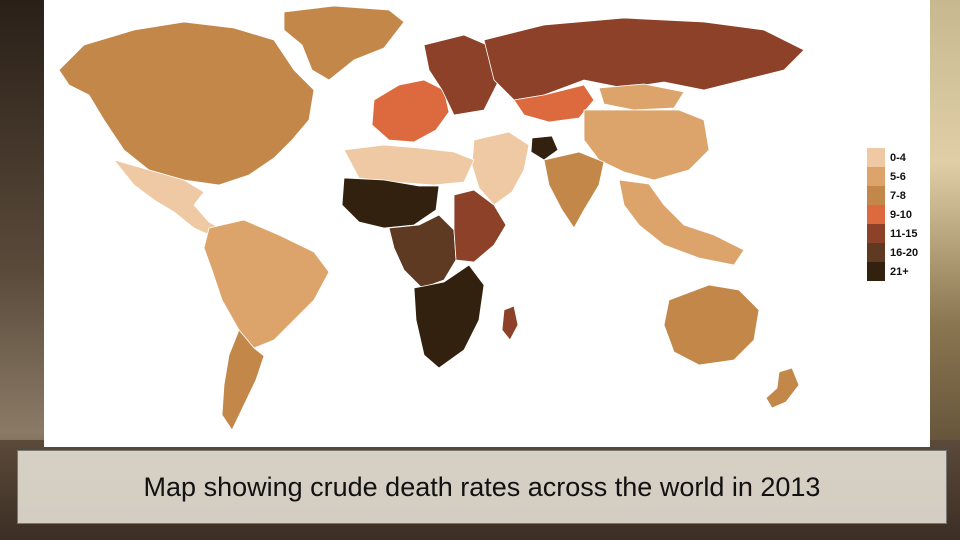  I want to click on region-india, so click(574, 190).